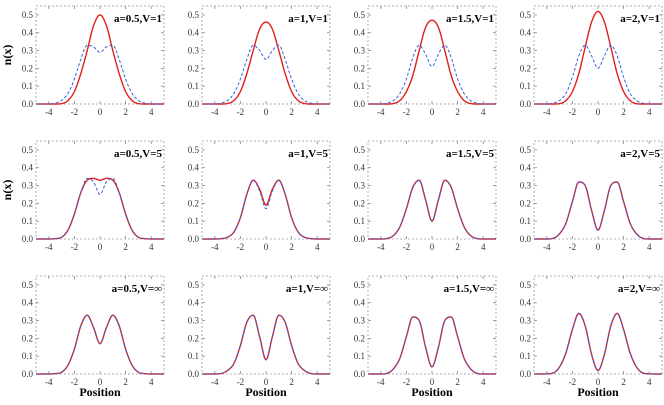 This screenshot has width=664, height=405. I want to click on panel: -4 -2 0 2 4 0.0 0.1 0.2 0.3 0.4 0.5 a=2,V=1, so click(591, 61).